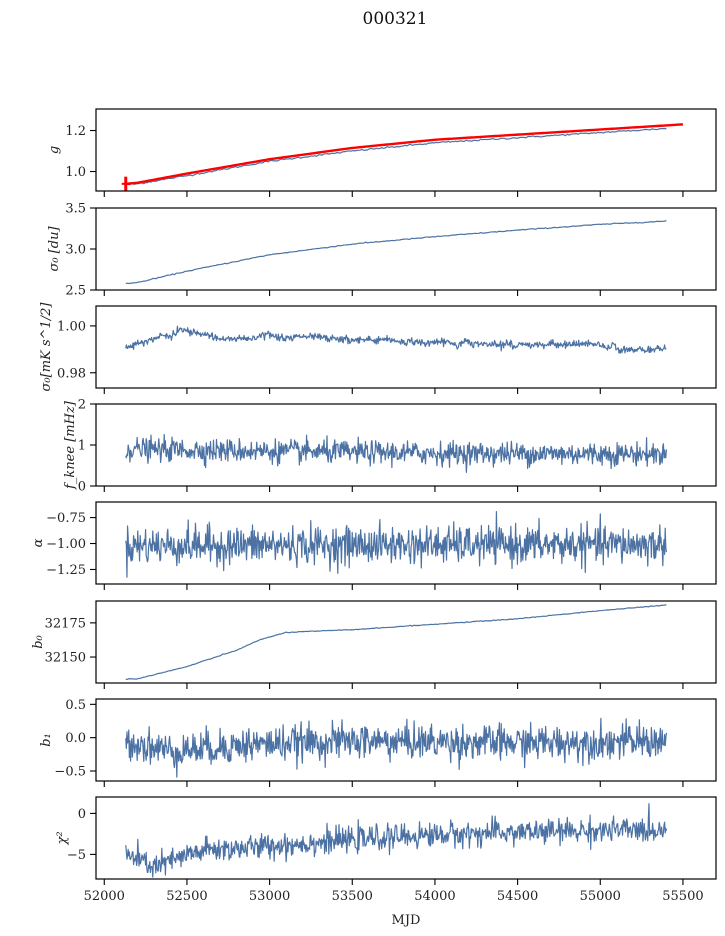  I want to click on panel-g: 1.0 1.2g, so click(382, 152).